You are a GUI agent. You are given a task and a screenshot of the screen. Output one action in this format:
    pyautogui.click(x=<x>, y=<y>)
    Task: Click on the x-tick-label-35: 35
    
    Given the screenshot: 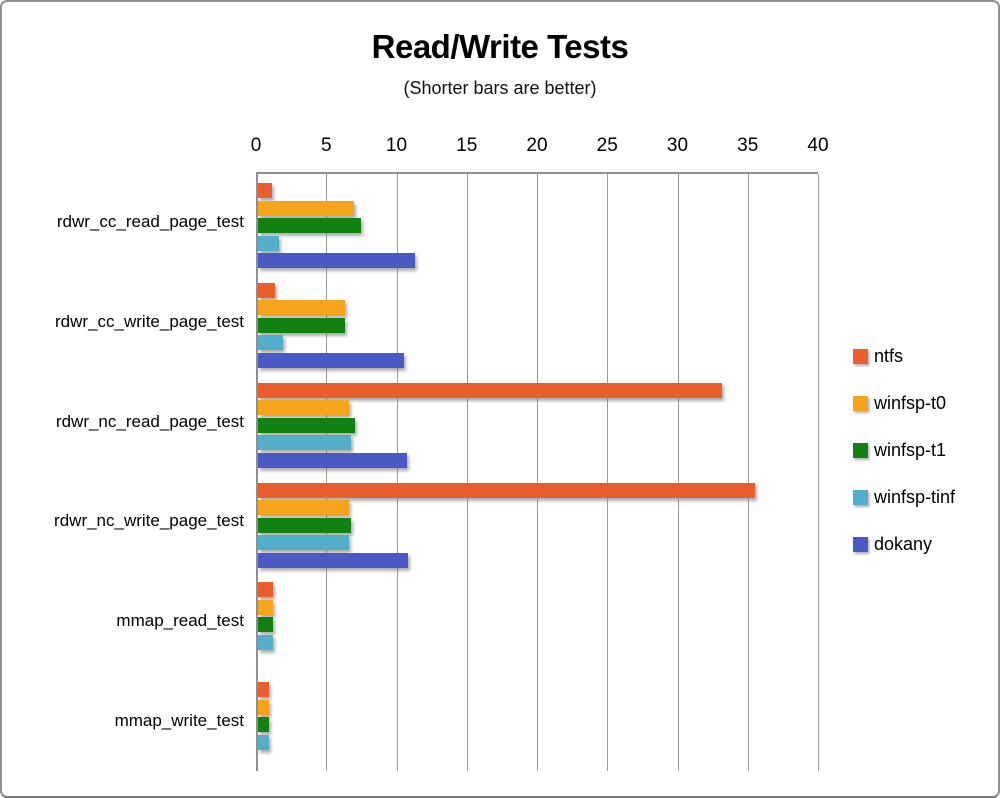 What is the action you would take?
    pyautogui.click(x=748, y=145)
    